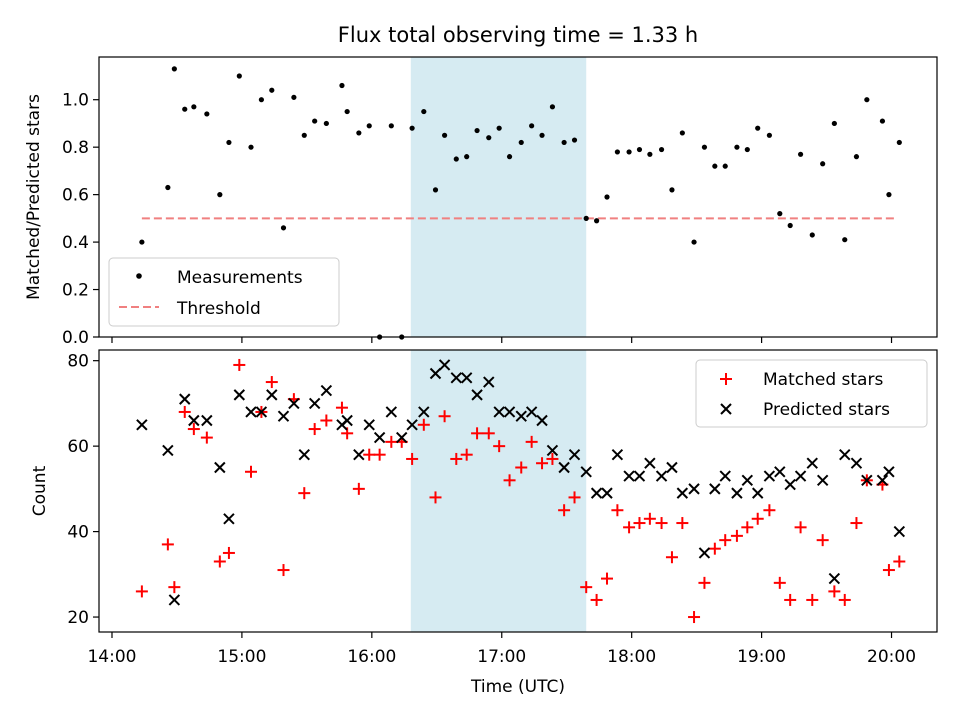  Describe the element at coordinates (75, 243) in the screenshot. I see `top-y-tick-label: 0.4` at that location.